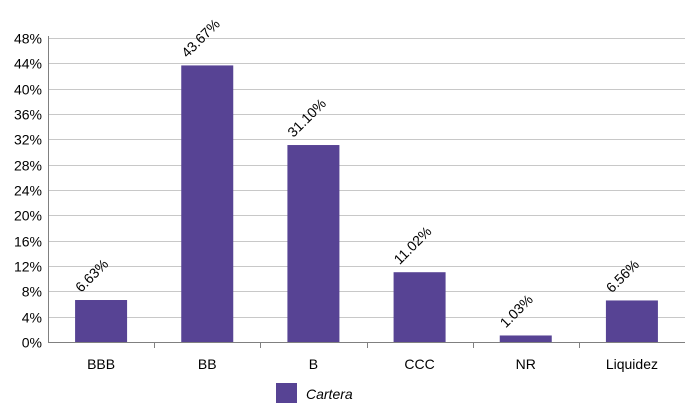 Image resolution: width=685 pixels, height=405 pixels. Describe the element at coordinates (28, 64) in the screenshot. I see `y-tick-label: 44%` at that location.